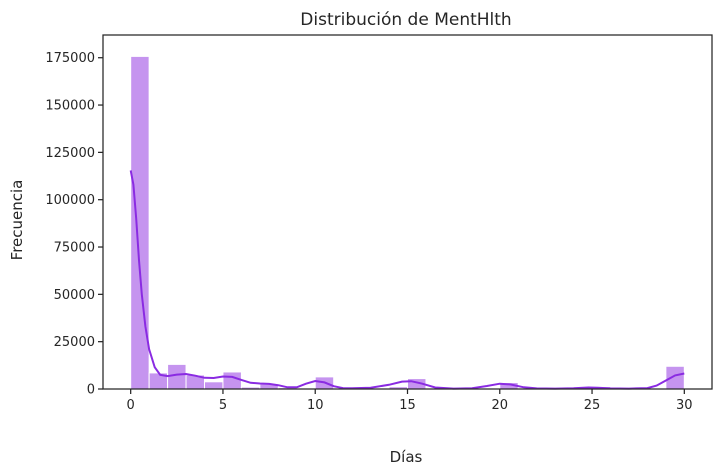 The height and width of the screenshot is (475, 724). I want to click on y-tick-label: 100000, so click(70, 200).